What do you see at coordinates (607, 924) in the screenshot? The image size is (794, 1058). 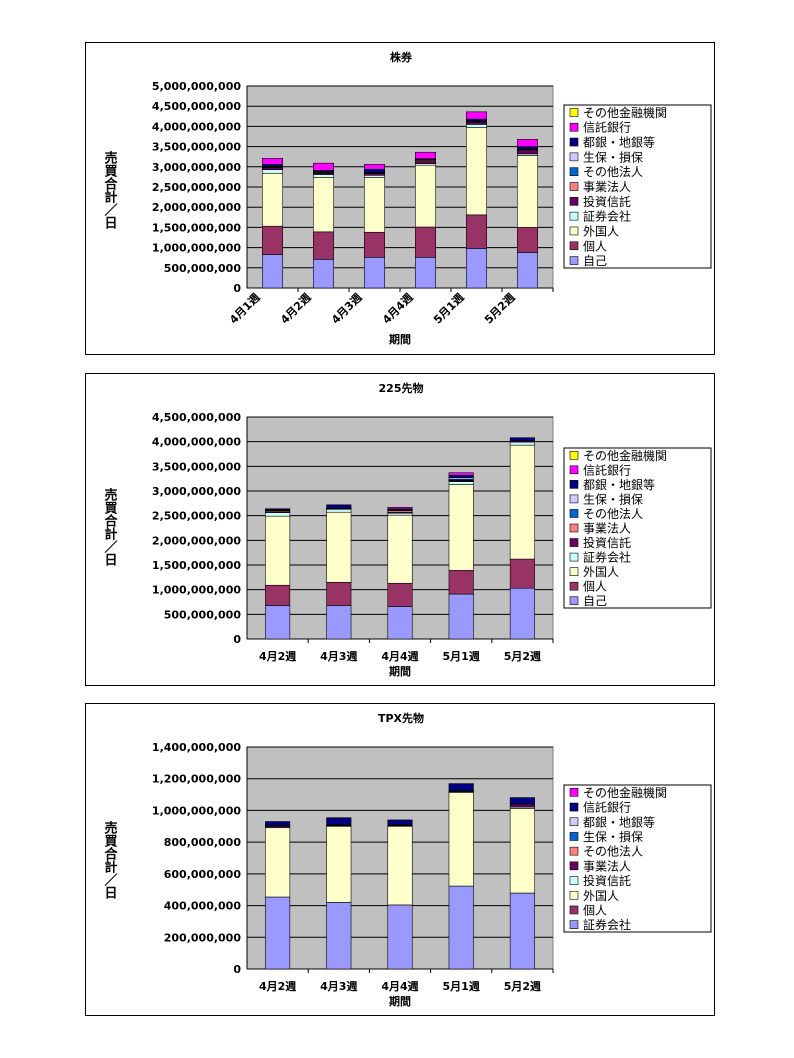 I see `legend-label: 証券会社` at bounding box center [607, 924].